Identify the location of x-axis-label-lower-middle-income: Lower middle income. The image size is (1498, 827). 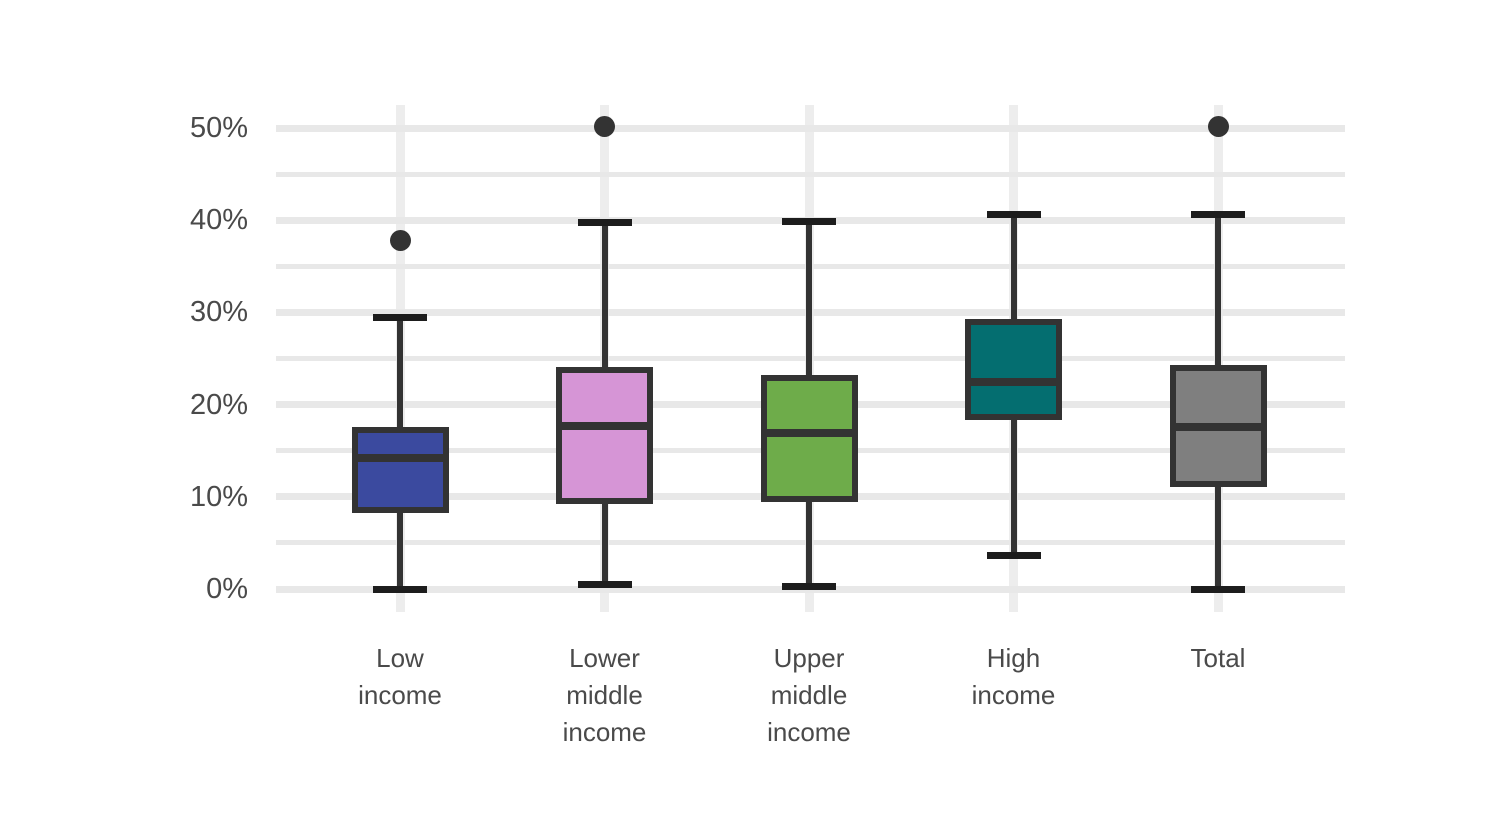
(605, 695).